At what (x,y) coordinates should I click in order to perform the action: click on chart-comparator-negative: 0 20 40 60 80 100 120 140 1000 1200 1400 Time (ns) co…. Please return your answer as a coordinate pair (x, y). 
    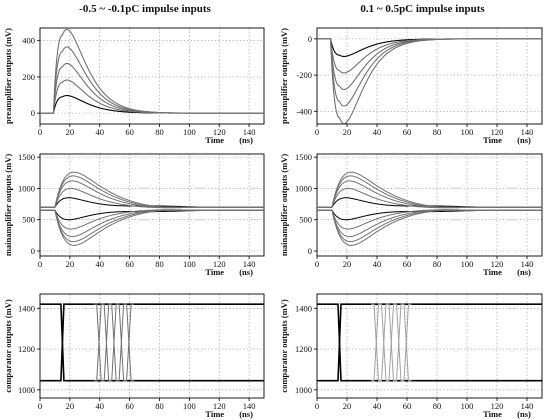
    Looking at the image, I should click on (134, 356).